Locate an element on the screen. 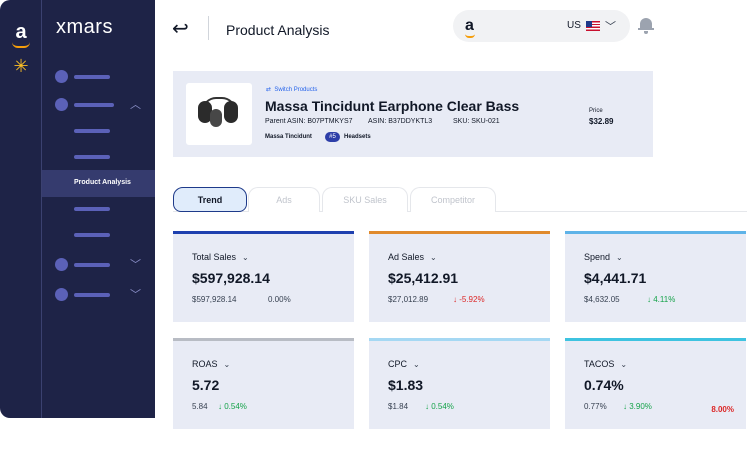  metric-previous: $1.84 is located at coordinates (398, 406).